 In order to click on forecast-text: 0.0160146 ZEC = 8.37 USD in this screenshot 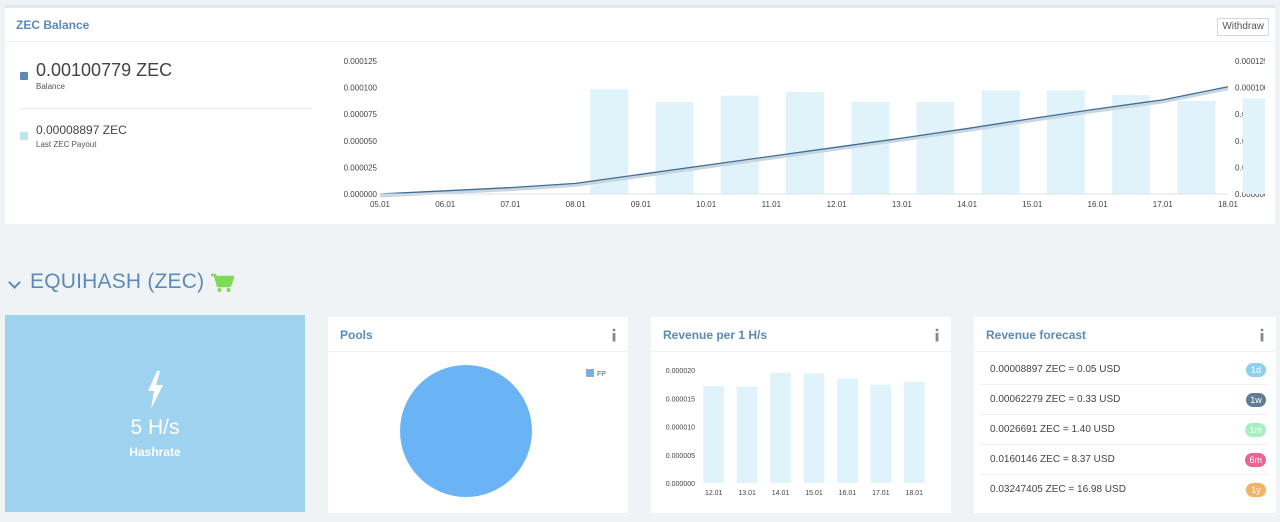, I will do `click(1052, 459)`.